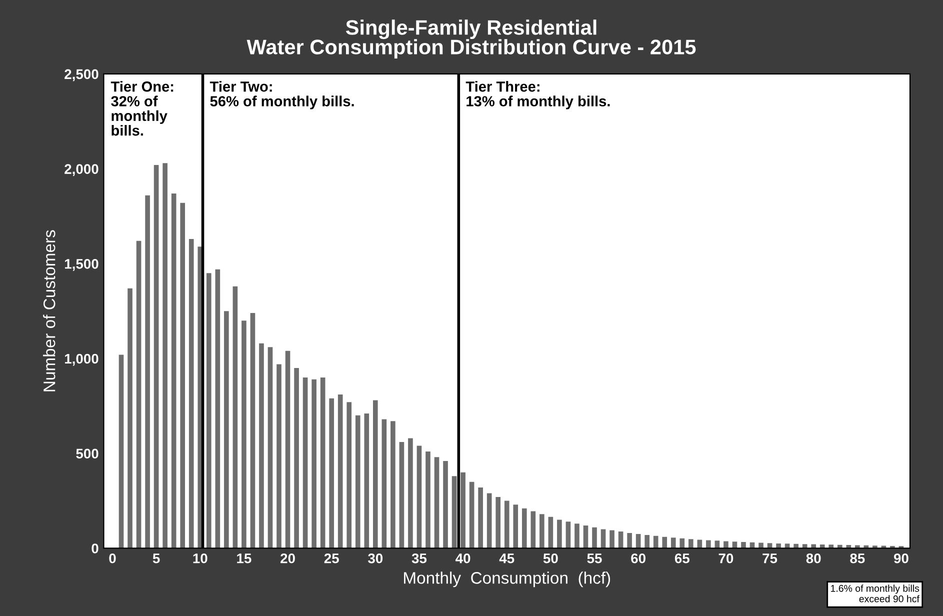 The image size is (943, 616). I want to click on x-tick-label: 45, so click(506, 559).